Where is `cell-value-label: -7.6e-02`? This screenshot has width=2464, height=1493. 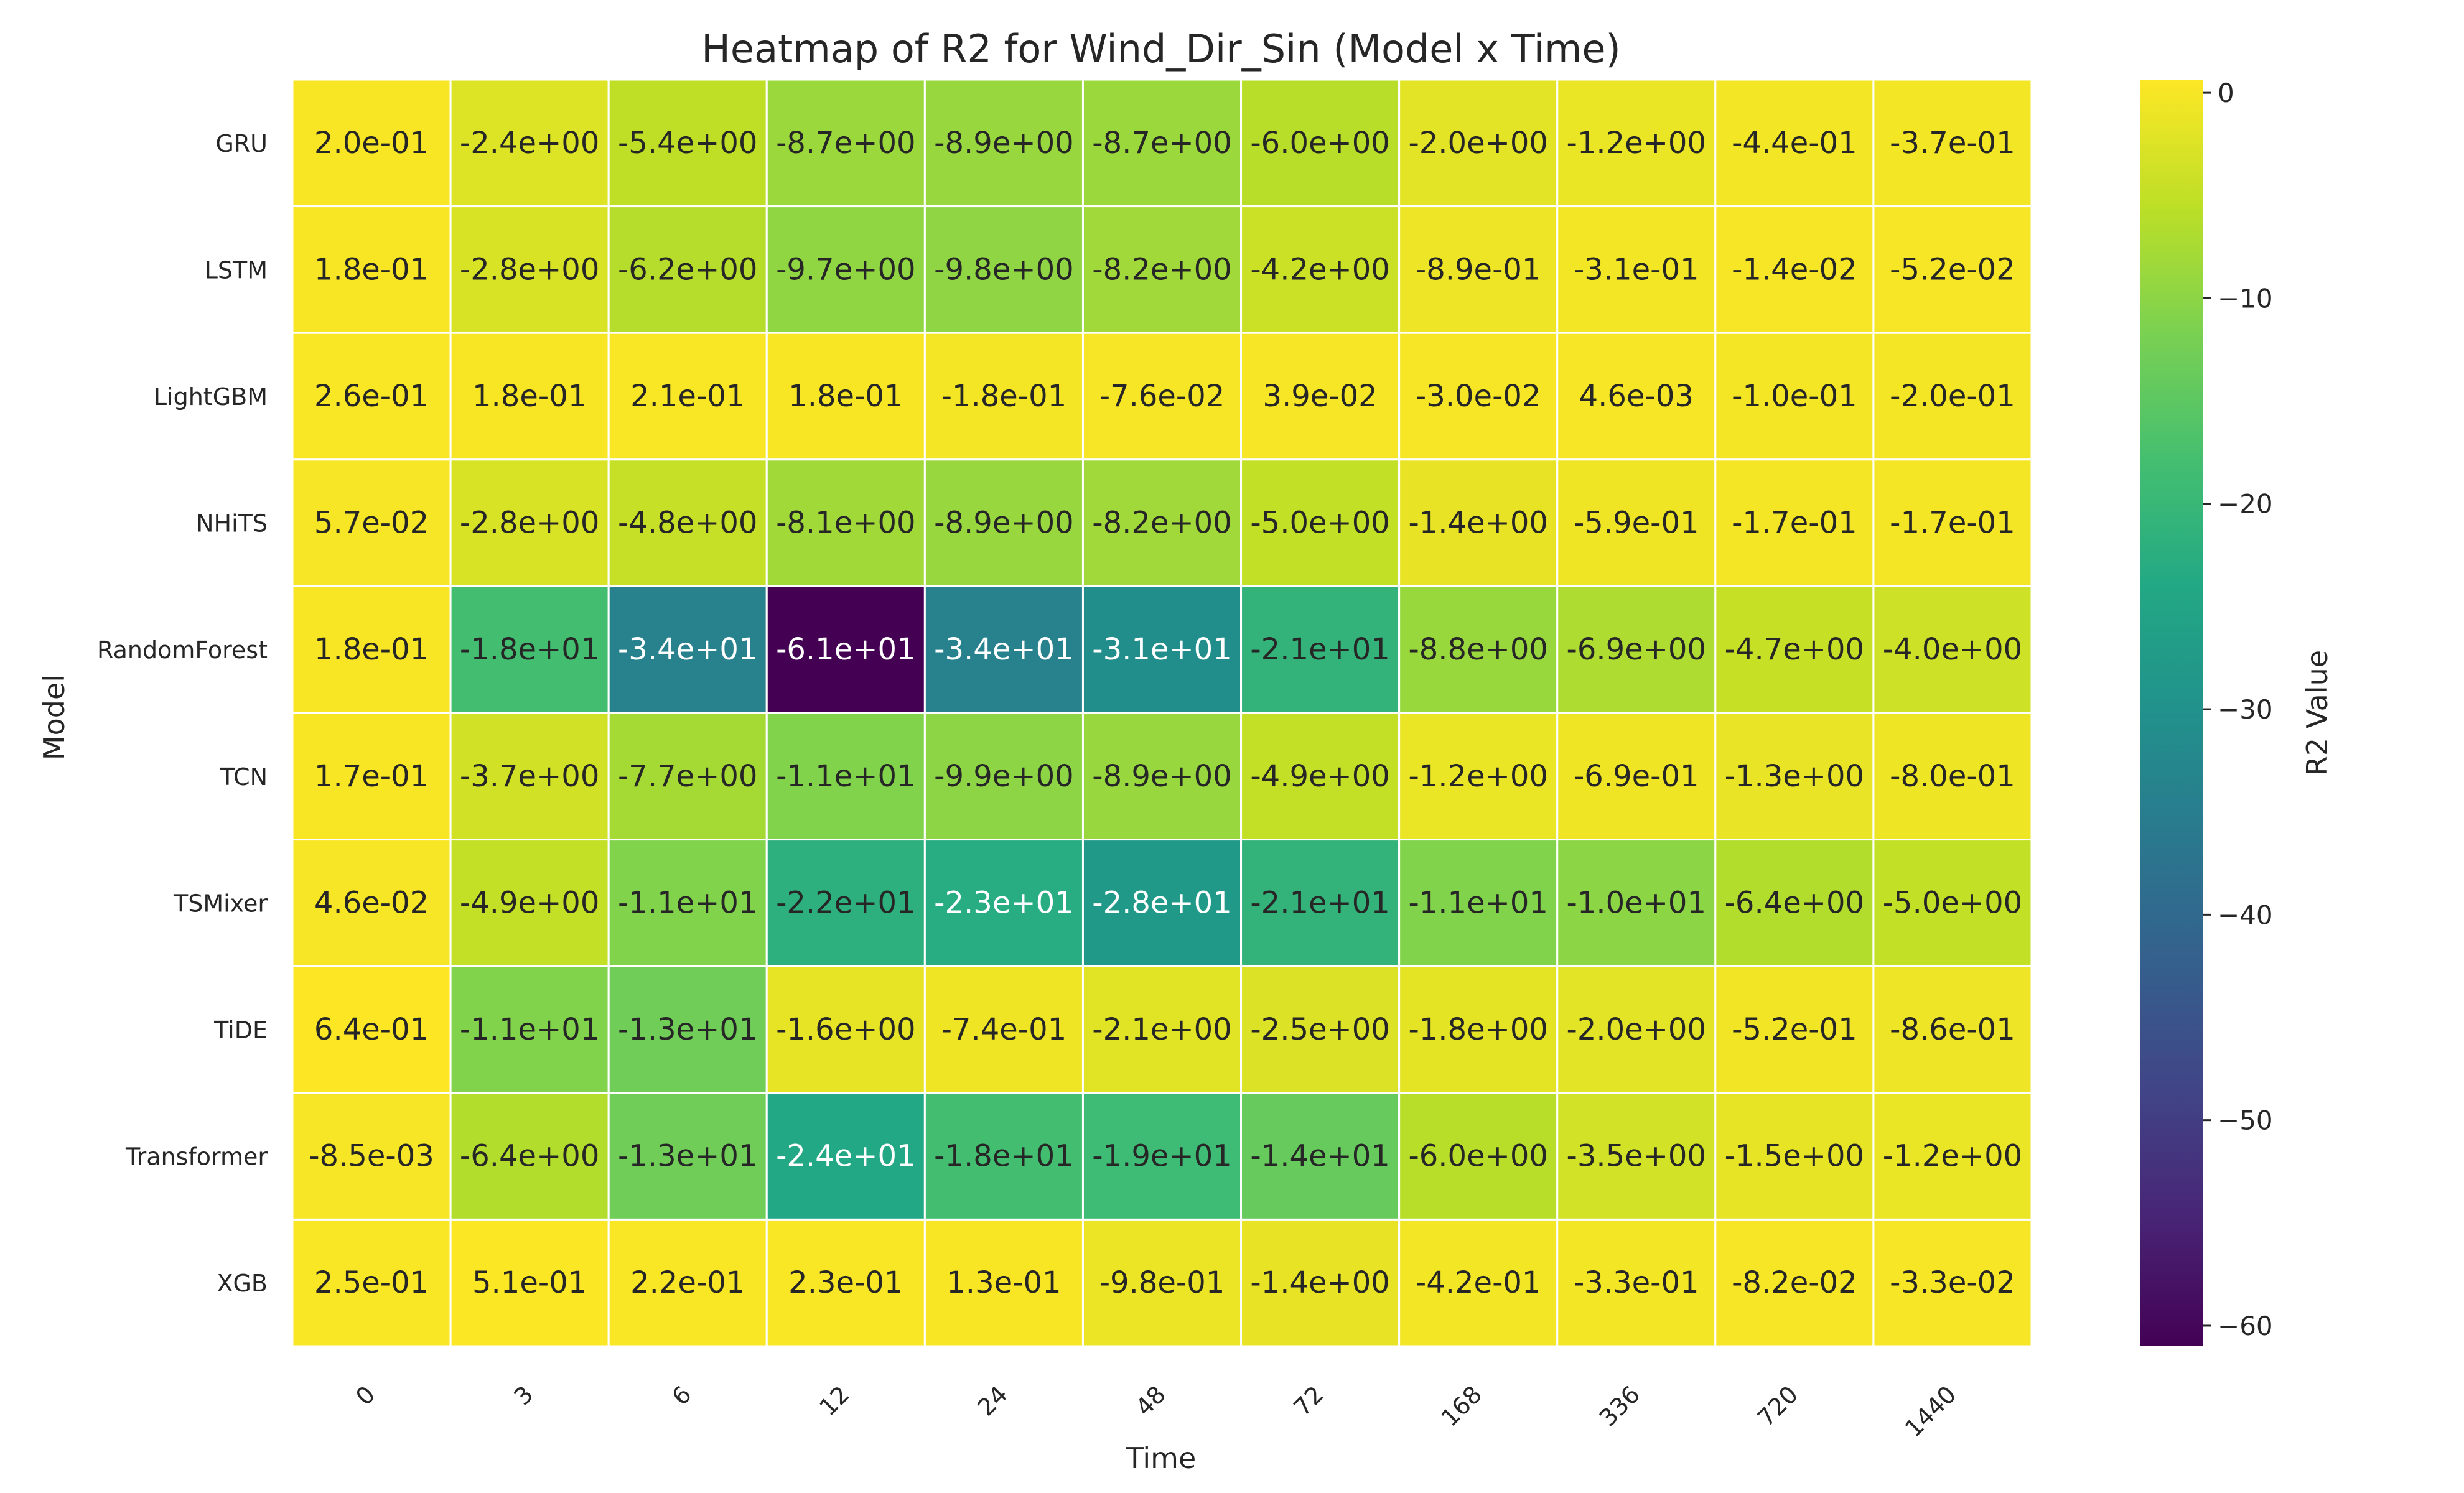
cell-value-label: -7.6e-02 is located at coordinates (1162, 396).